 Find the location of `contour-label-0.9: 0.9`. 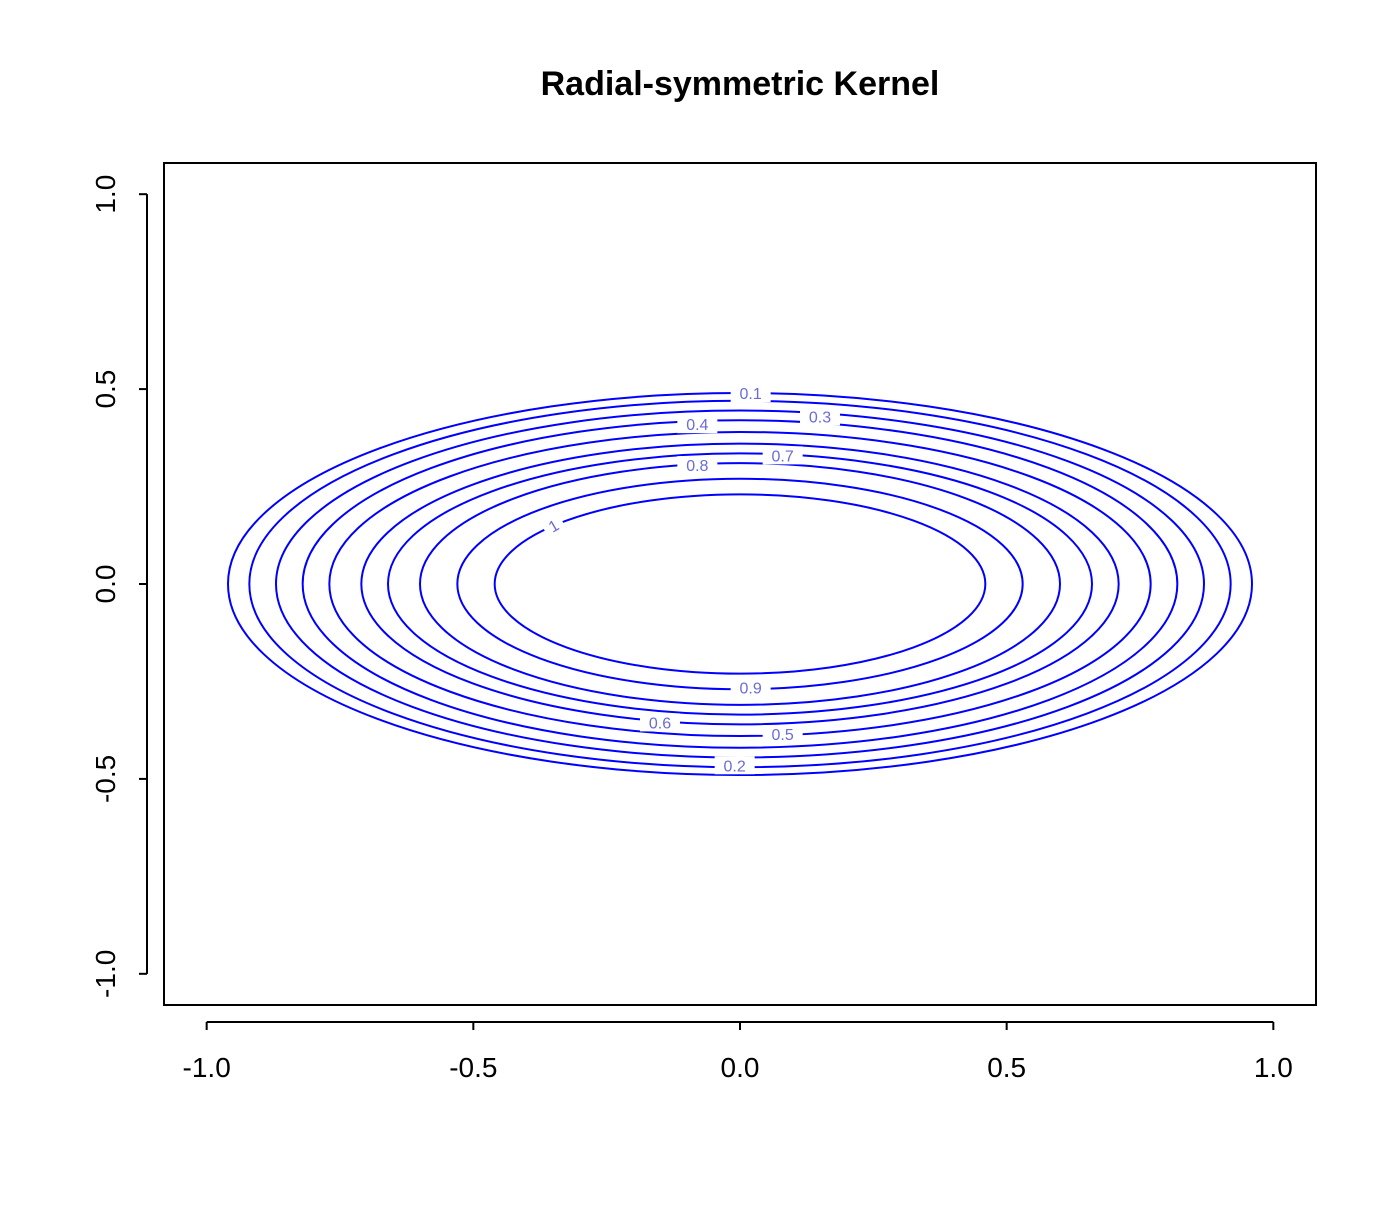

contour-label-0.9: 0.9 is located at coordinates (750, 687).